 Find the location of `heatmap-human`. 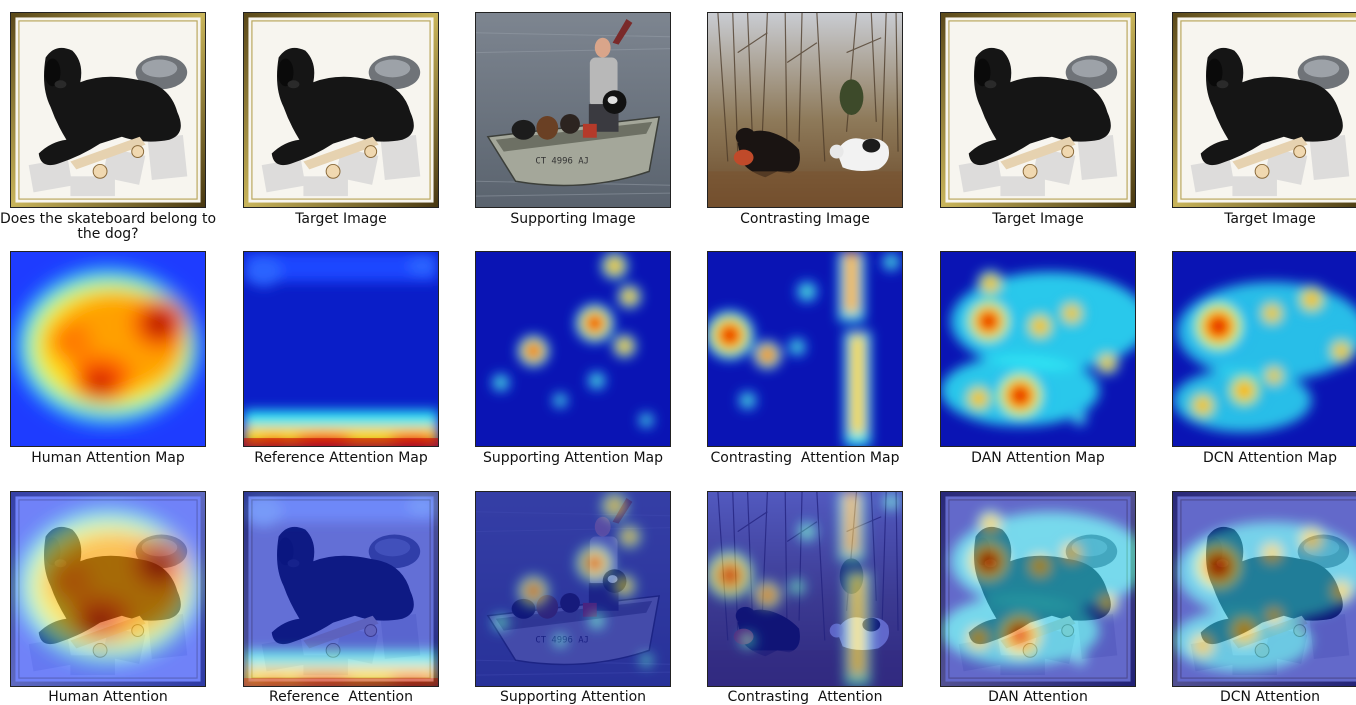

heatmap-human is located at coordinates (108, 349).